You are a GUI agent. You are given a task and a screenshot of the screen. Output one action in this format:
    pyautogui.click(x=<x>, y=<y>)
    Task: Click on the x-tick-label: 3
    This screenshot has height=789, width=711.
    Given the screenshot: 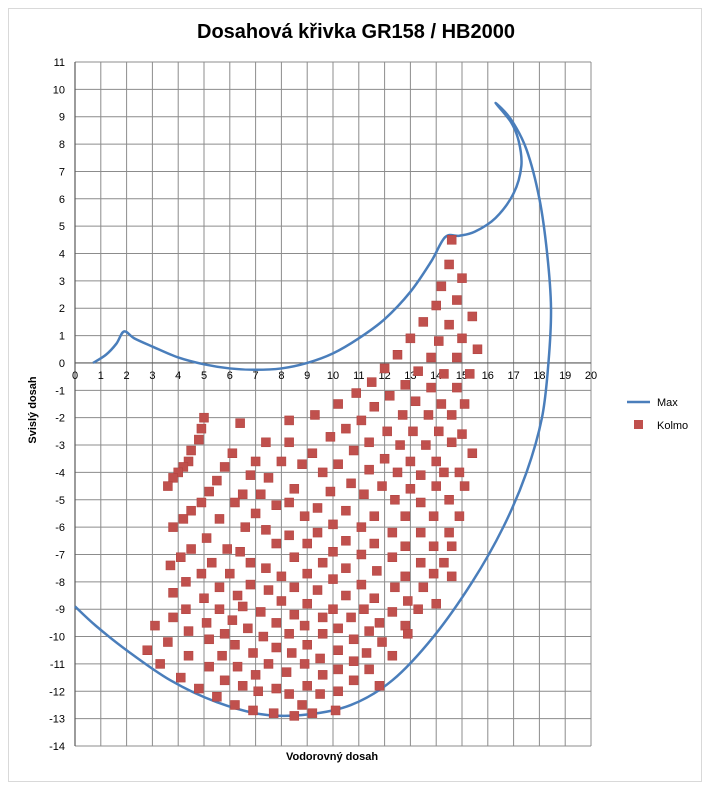 What is the action you would take?
    pyautogui.click(x=152, y=376)
    